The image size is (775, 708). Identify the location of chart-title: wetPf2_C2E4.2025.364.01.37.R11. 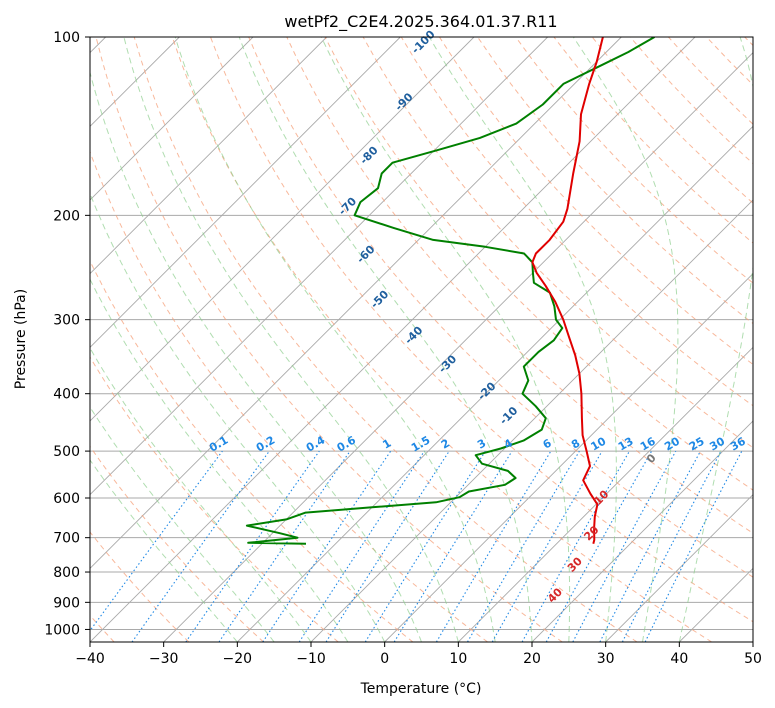
(420, 22).